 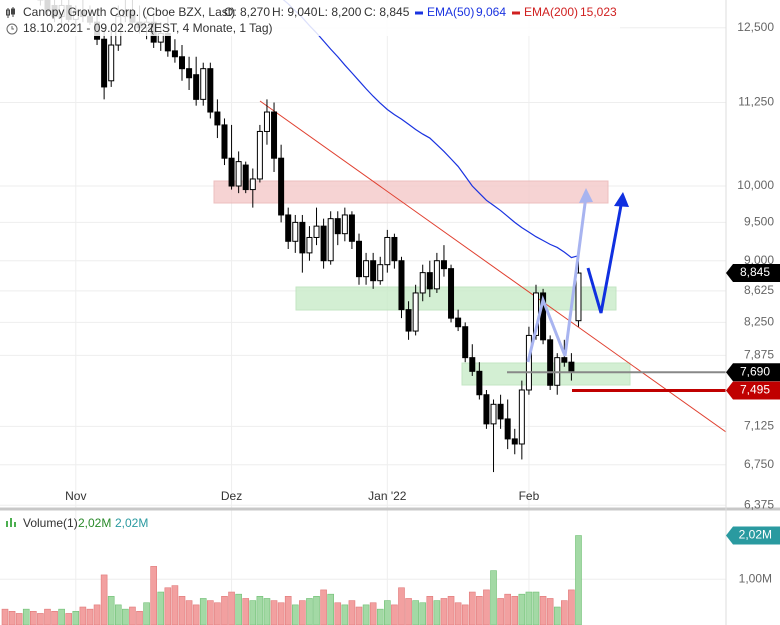 What do you see at coordinates (450, 12) in the screenshot?
I see `legend-ema50: EMA(50)` at bounding box center [450, 12].